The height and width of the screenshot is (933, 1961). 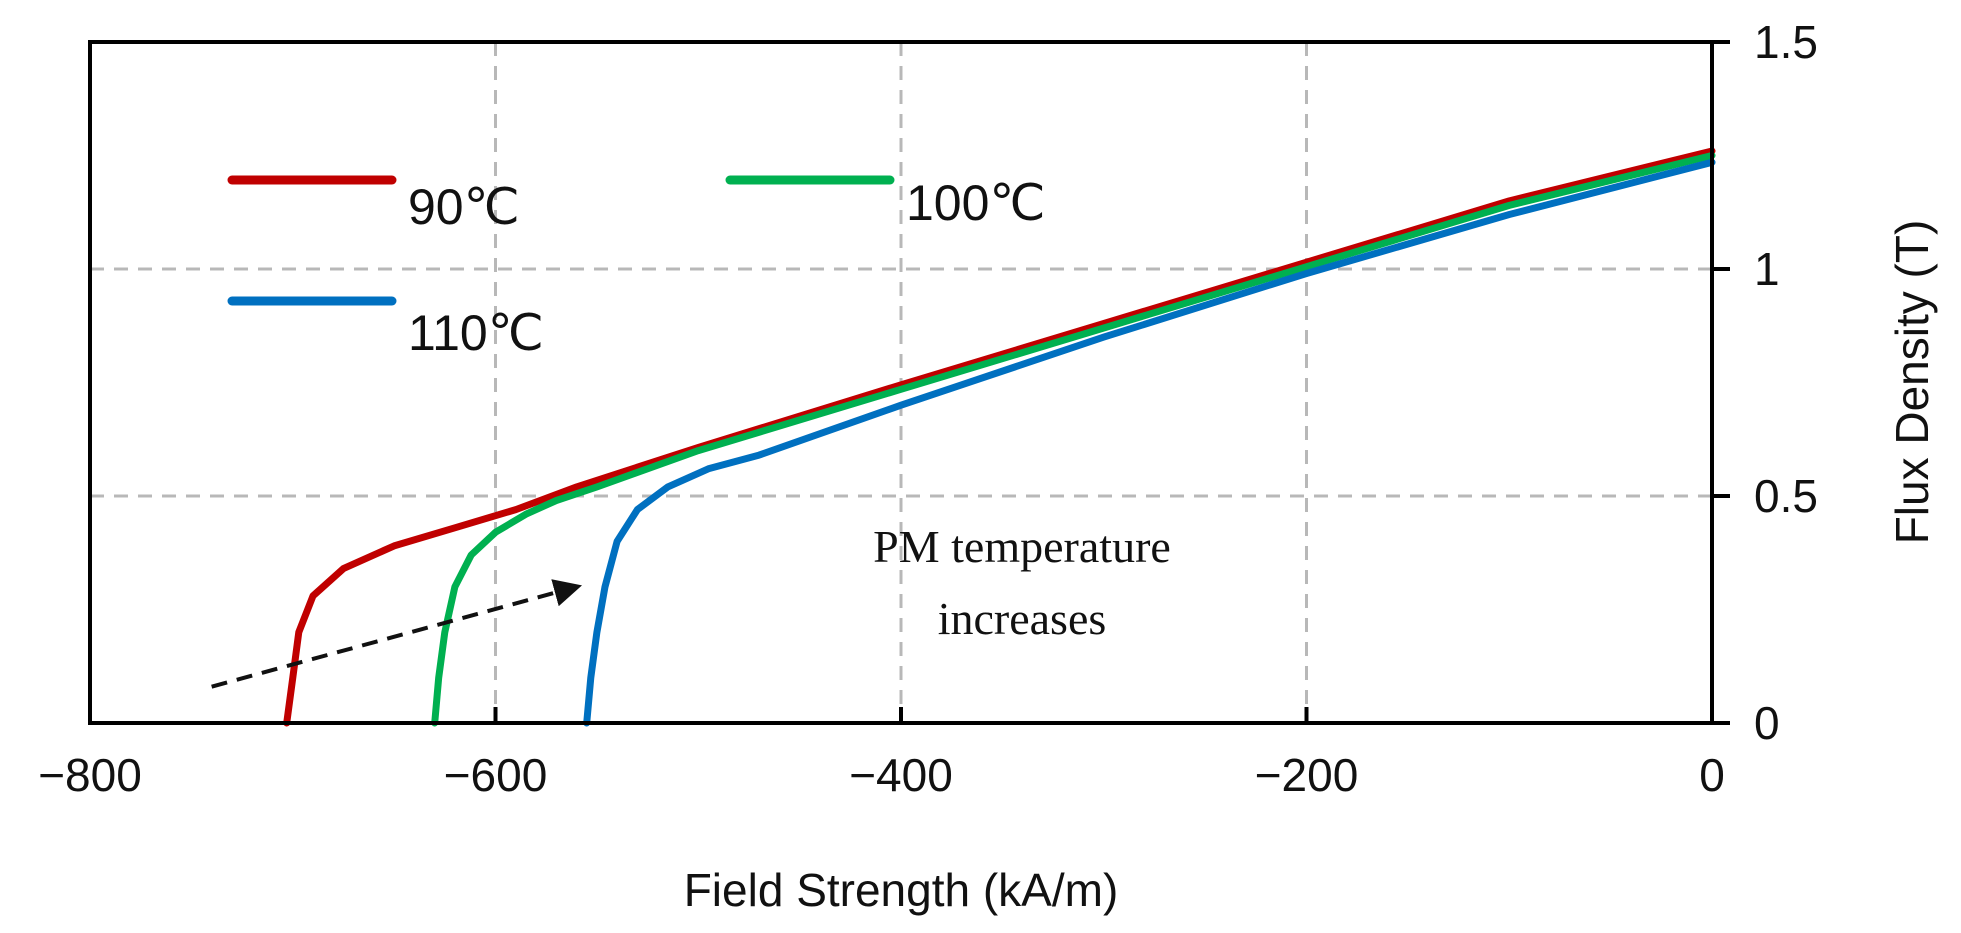 I want to click on x-tick-label-0: 0, so click(x=1712, y=775).